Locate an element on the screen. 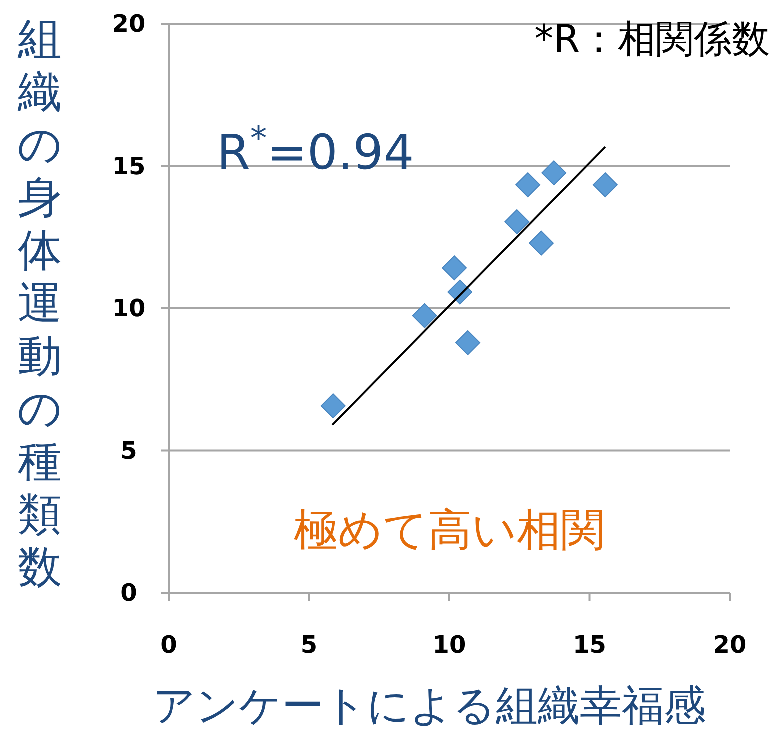  annotation: *R：相関係数 is located at coordinates (652, 39).